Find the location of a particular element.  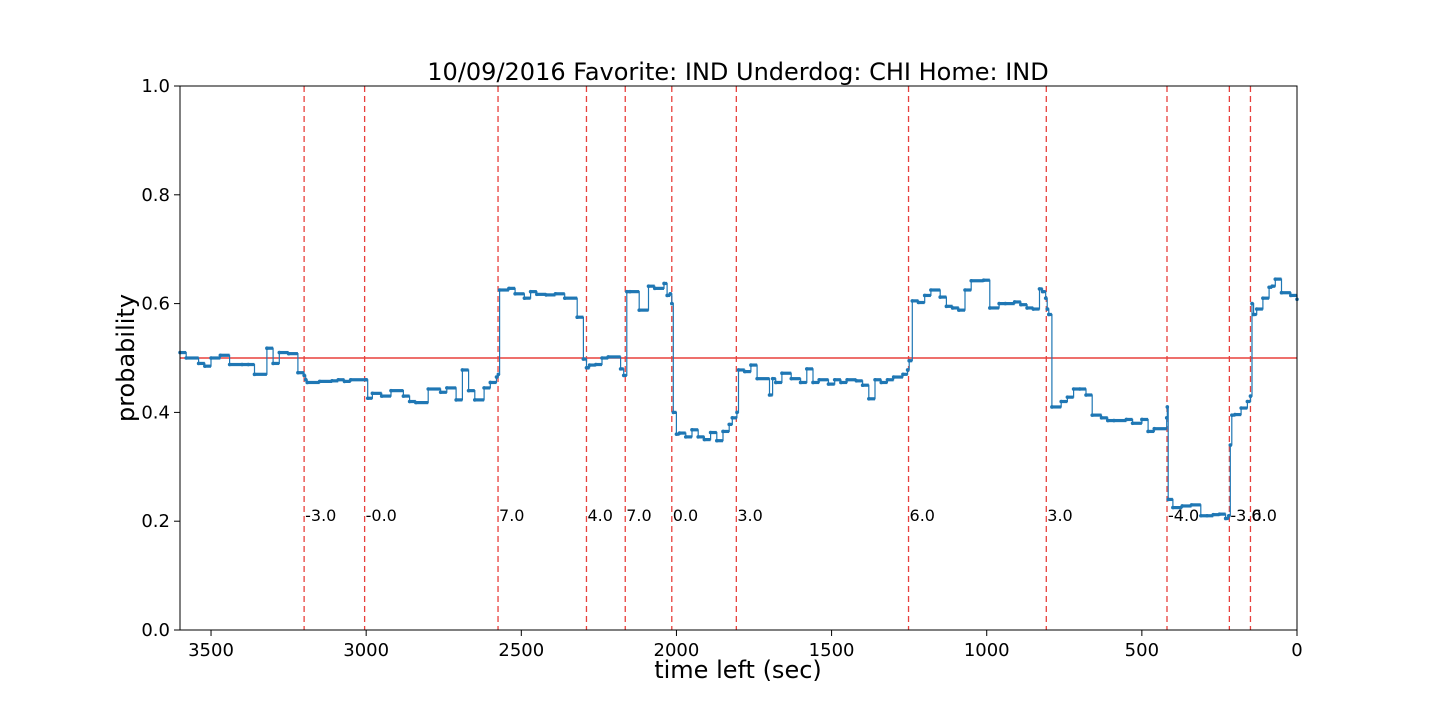

y-tick-label: 1.0 is located at coordinates (155, 86).